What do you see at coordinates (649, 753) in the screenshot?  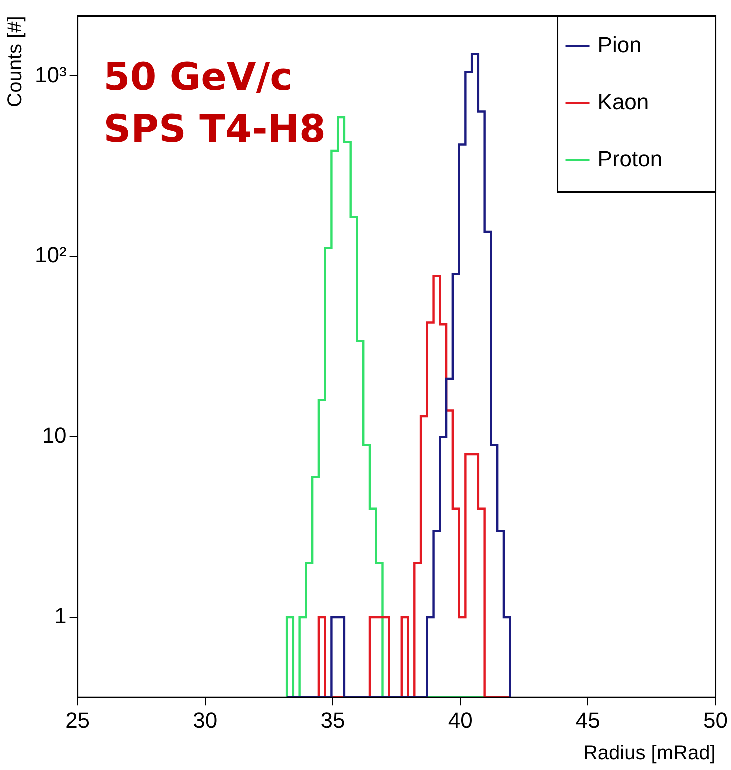 I see `x-axis-title: Radius [mRad]` at bounding box center [649, 753].